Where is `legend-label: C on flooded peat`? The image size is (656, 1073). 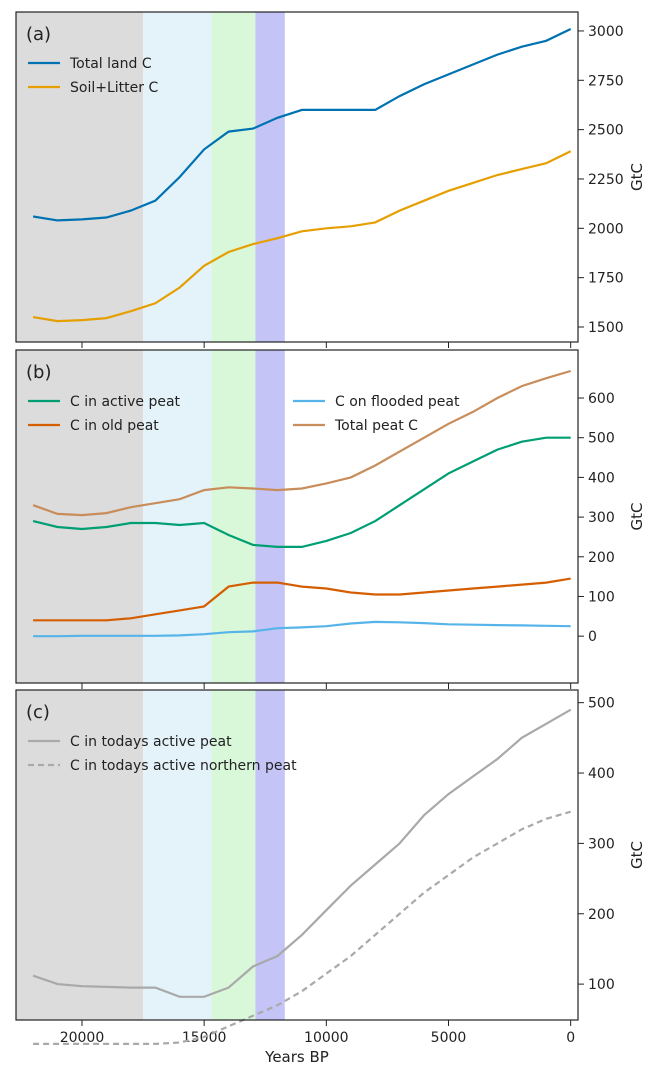 legend-label: C on flooded peat is located at coordinates (397, 402).